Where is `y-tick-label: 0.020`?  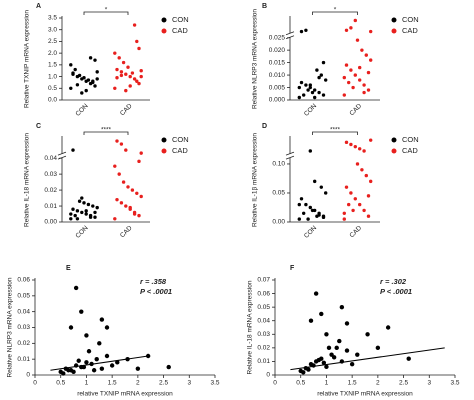
y-tick-label: 0.020 is located at coordinates (277, 50).